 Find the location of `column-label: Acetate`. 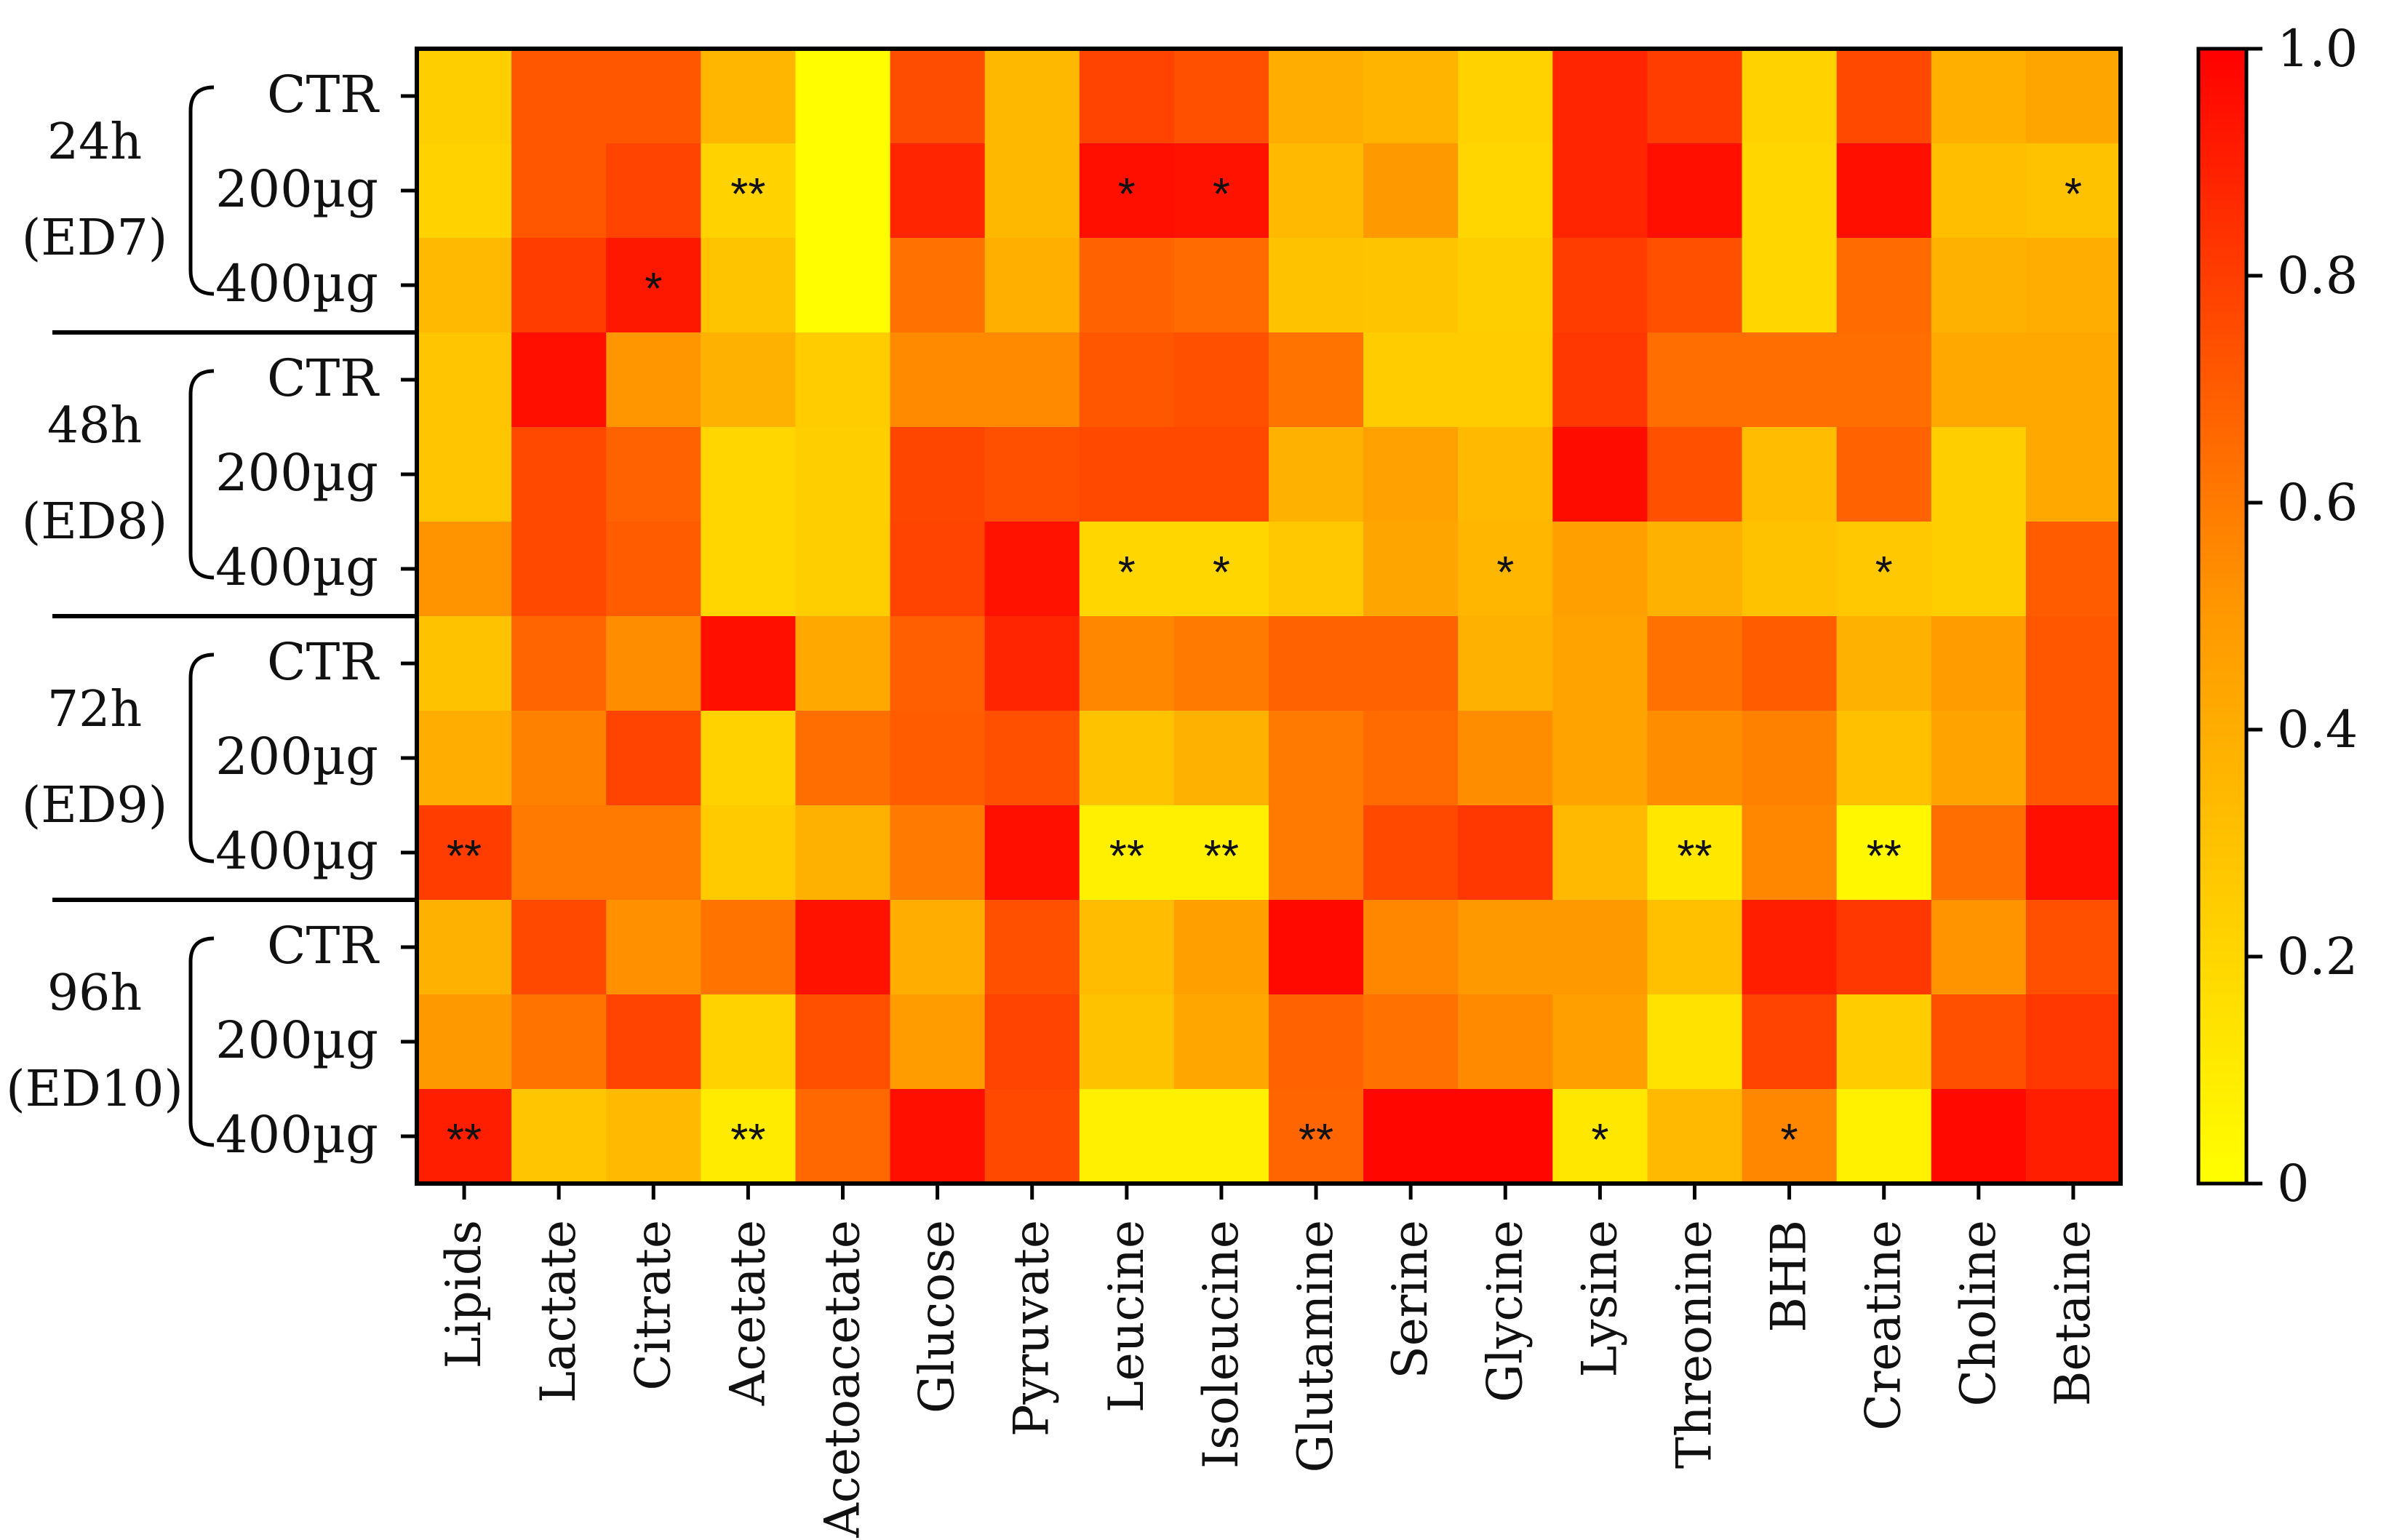

column-label: Acetate is located at coordinates (747, 1313).